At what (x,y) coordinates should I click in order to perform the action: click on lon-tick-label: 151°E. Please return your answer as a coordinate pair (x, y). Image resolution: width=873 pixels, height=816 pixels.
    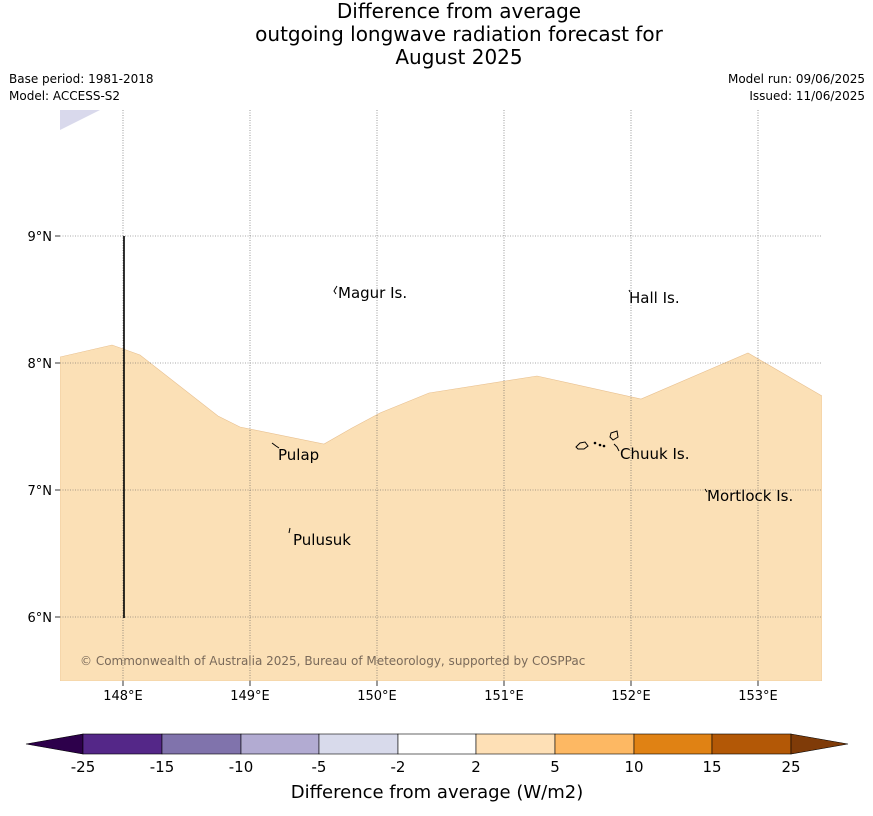
    Looking at the image, I should click on (504, 696).